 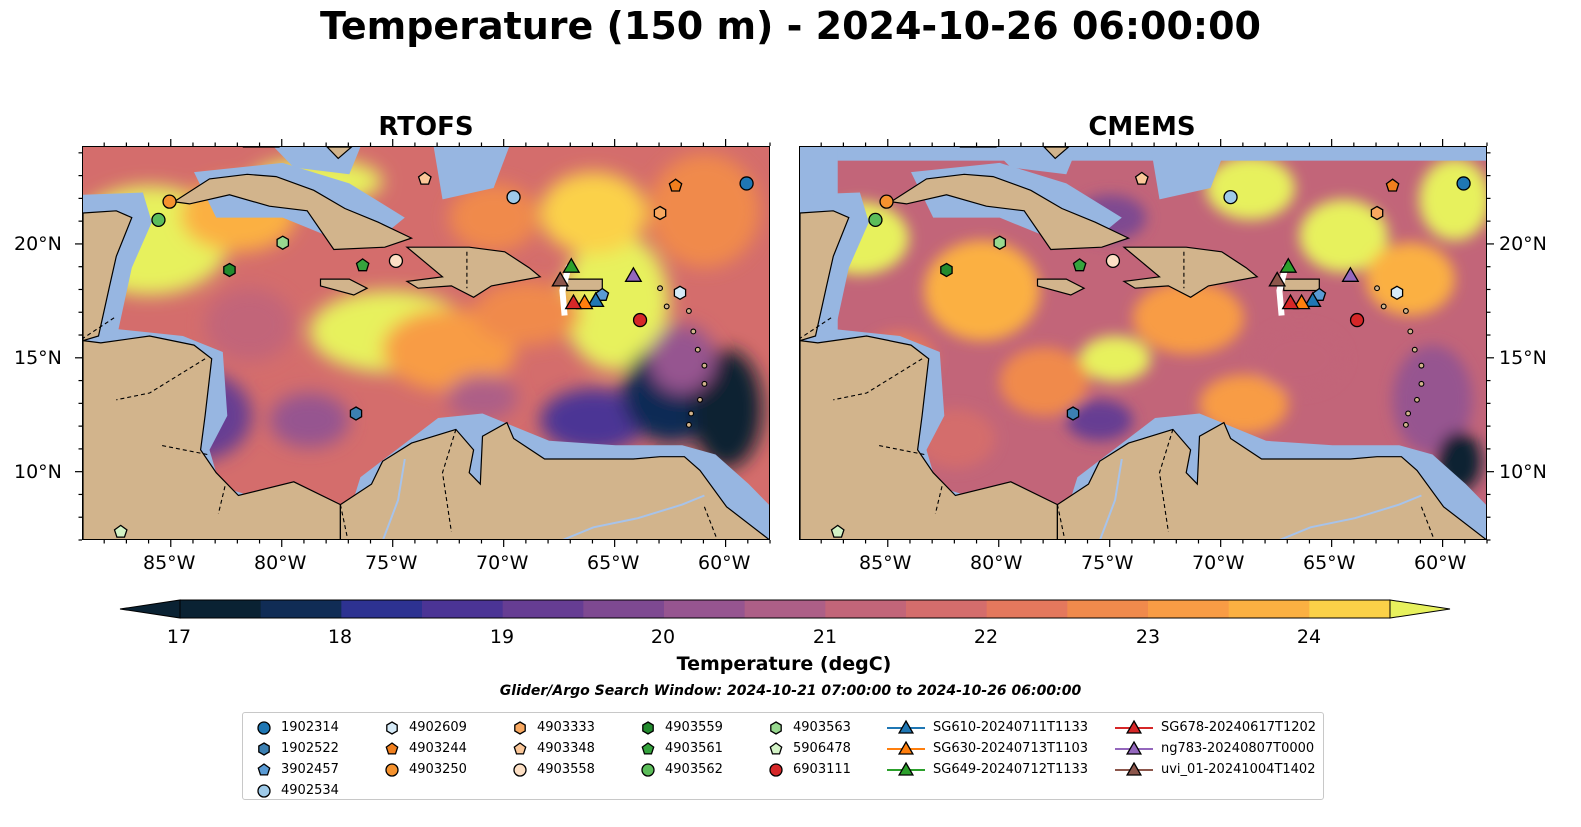 What do you see at coordinates (502, 637) in the screenshot?
I see `colorbar-tick-19: 19` at bounding box center [502, 637].